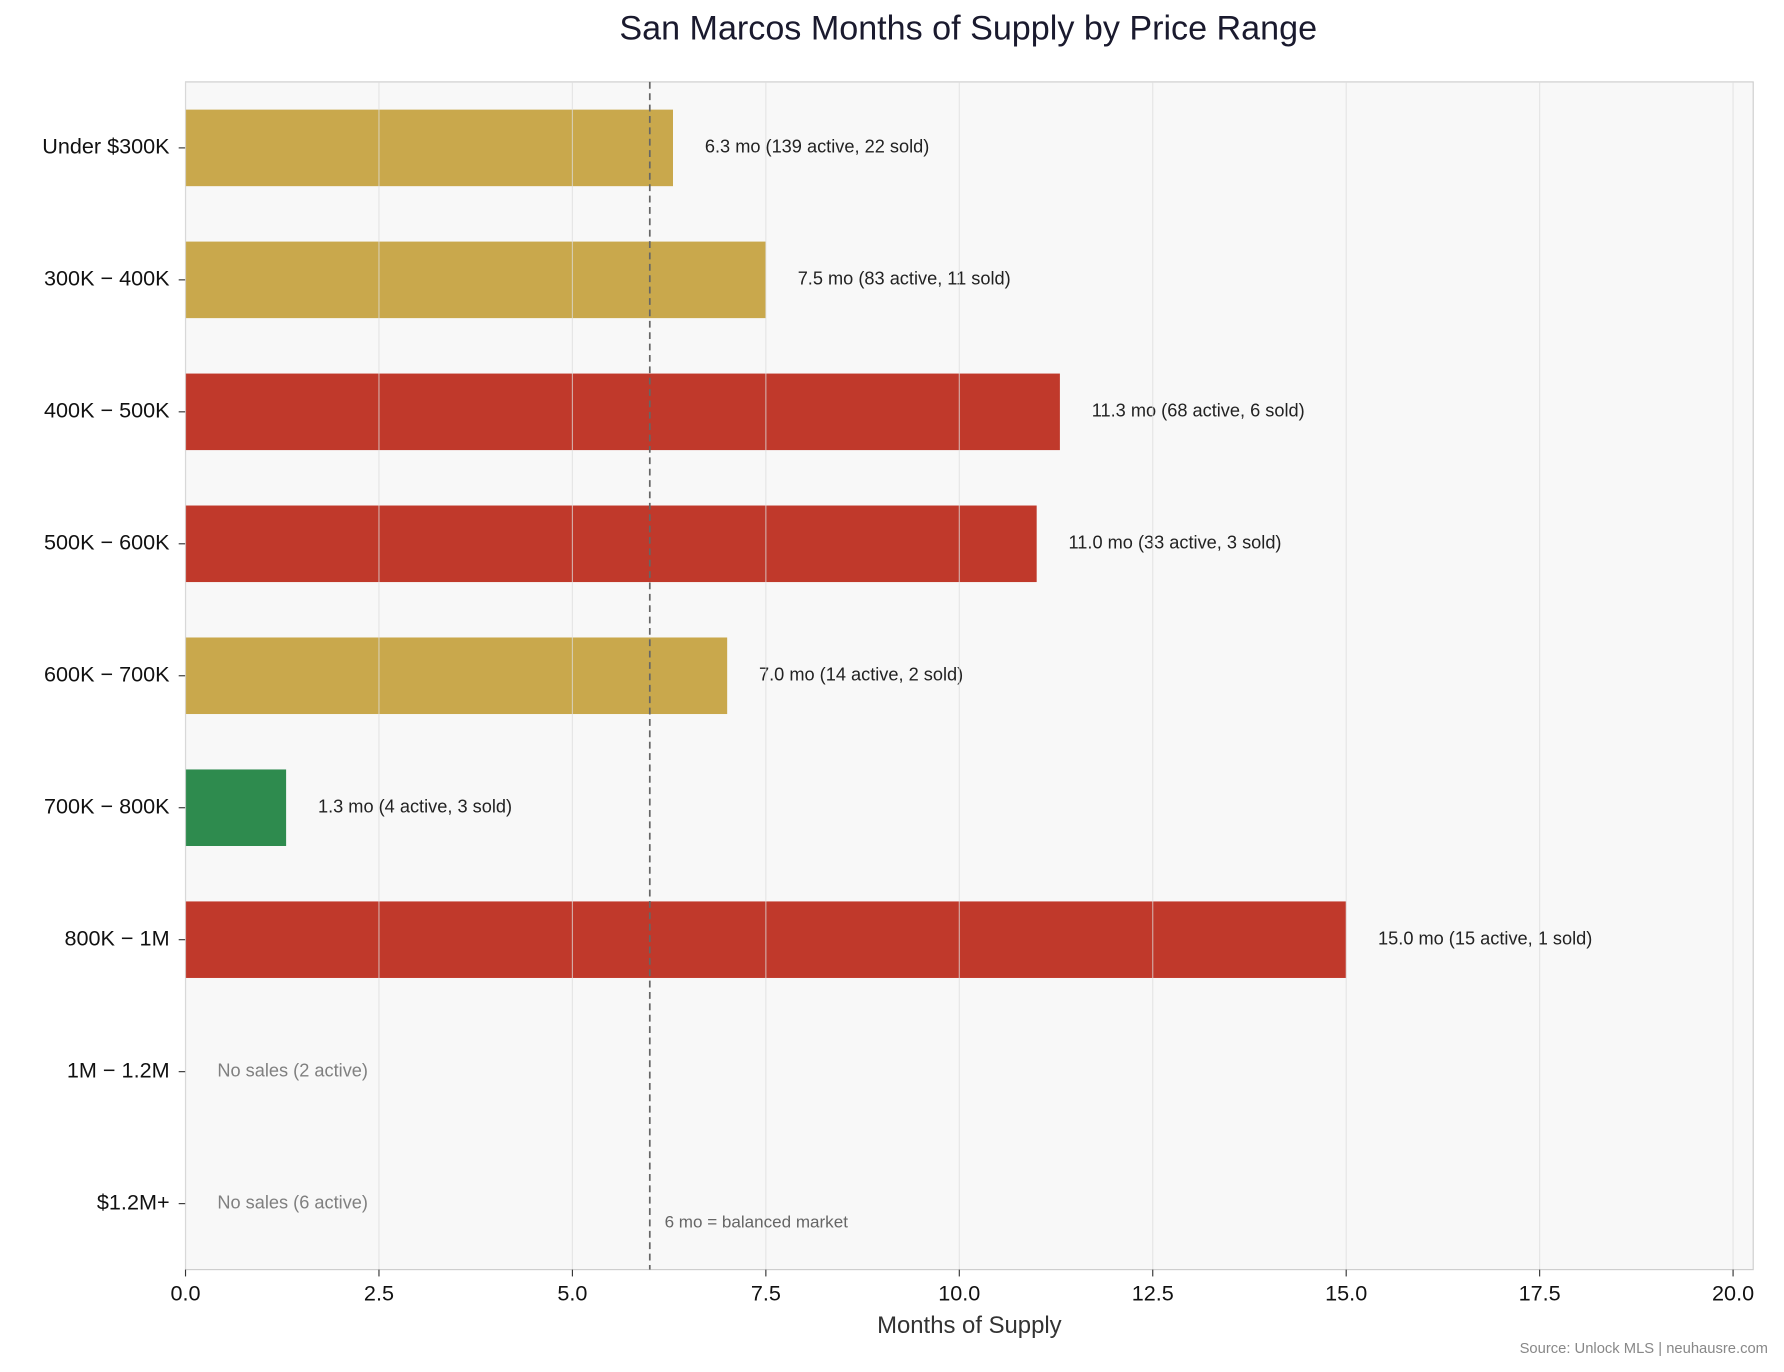  What do you see at coordinates (1175, 543) in the screenshot?
I see `value-label: 11.0 mo (33 active, 3 sold)` at bounding box center [1175, 543].